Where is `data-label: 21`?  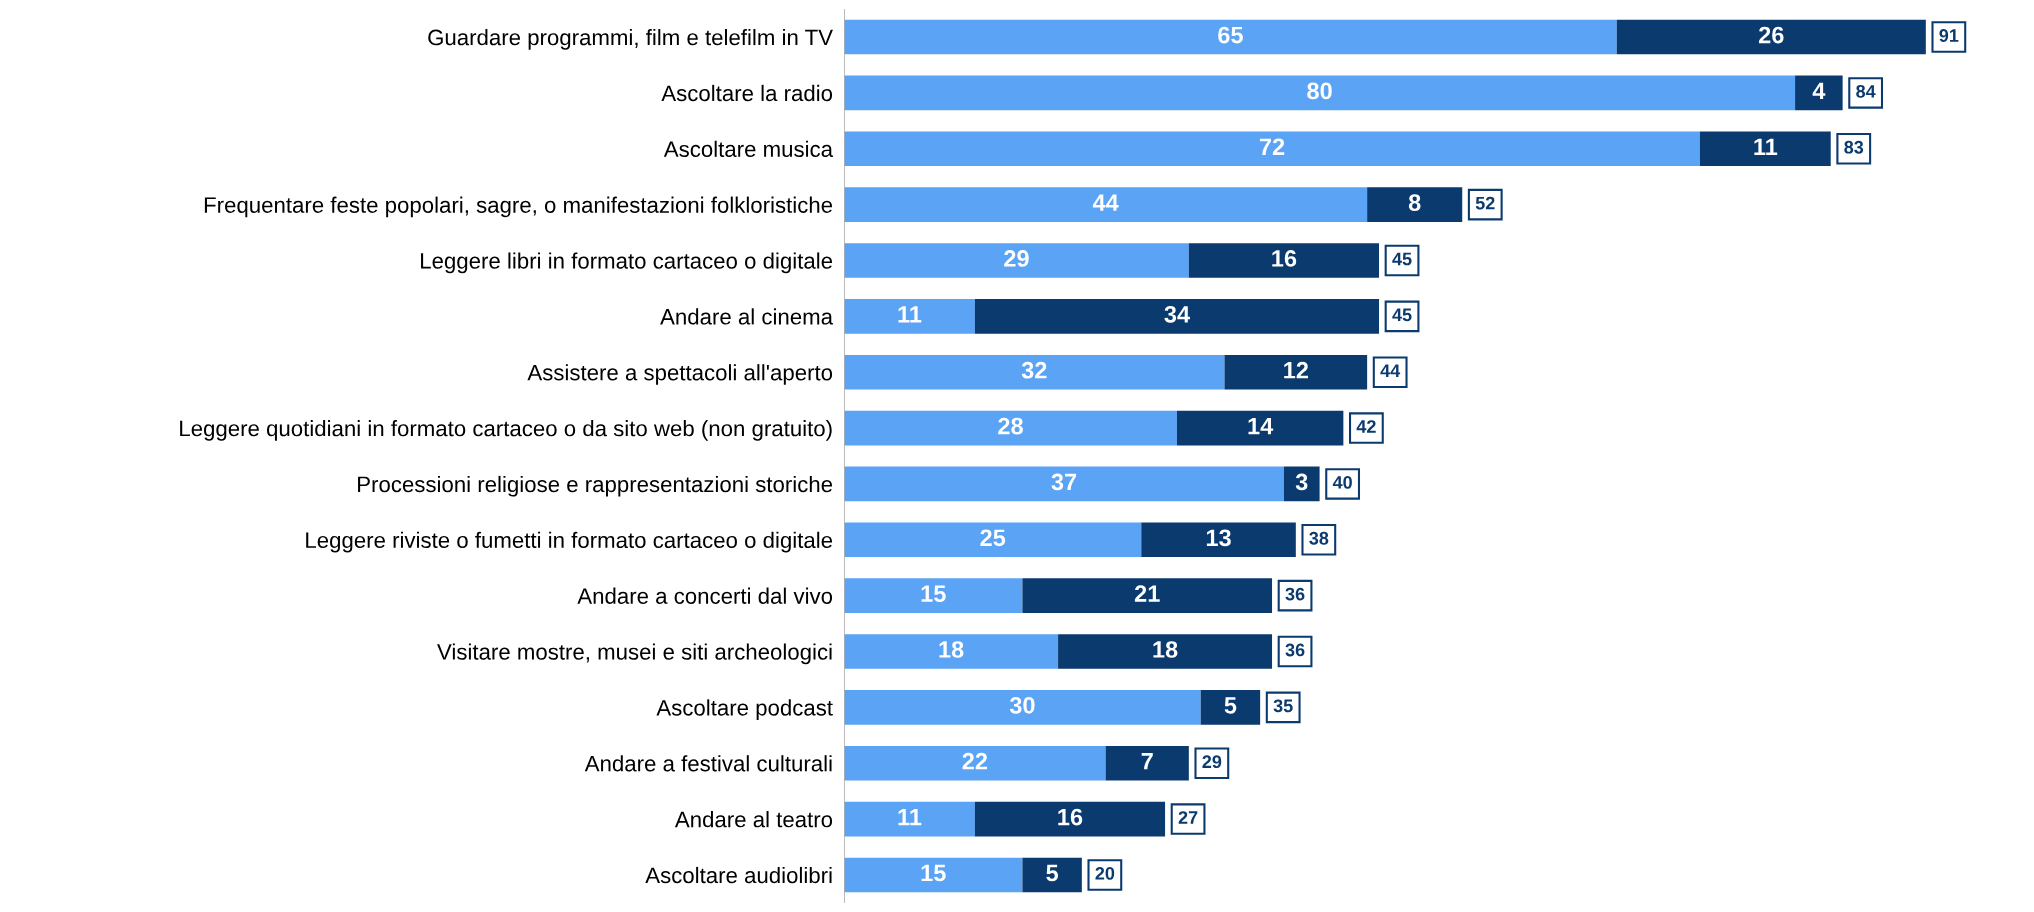
data-label: 21 is located at coordinates (1147, 593).